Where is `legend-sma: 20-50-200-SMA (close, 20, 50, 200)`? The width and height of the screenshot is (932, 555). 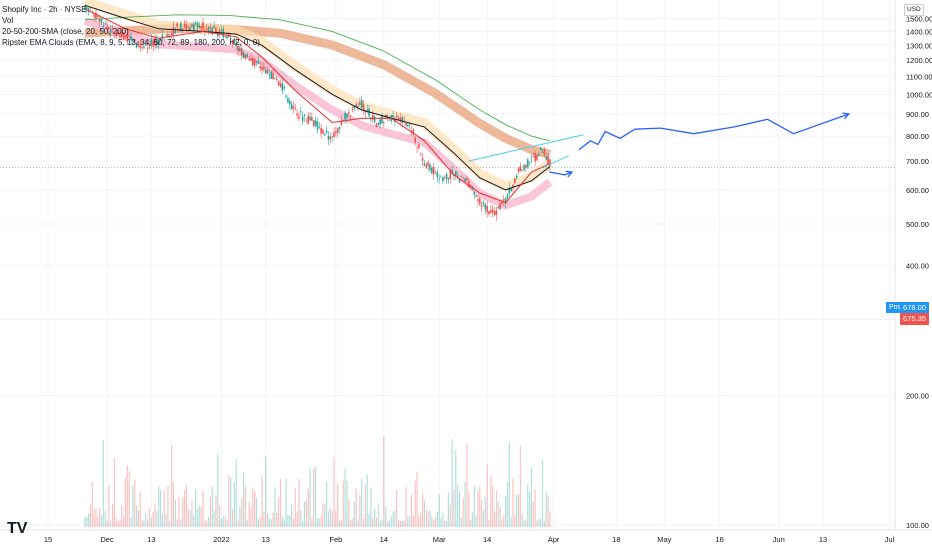
legend-sma: 20-50-200-SMA (close, 20, 50, 200) is located at coordinates (65, 31).